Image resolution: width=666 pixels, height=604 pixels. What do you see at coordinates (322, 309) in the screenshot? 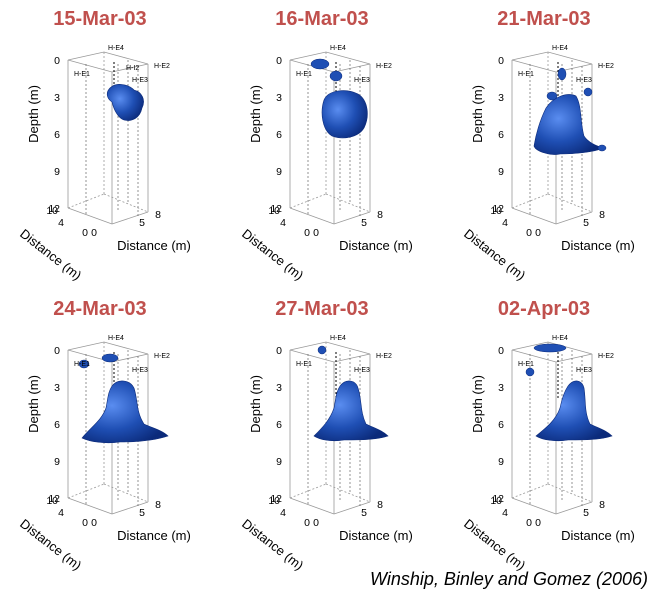
I see `panel-title: 27-Mar-03` at bounding box center [322, 309].